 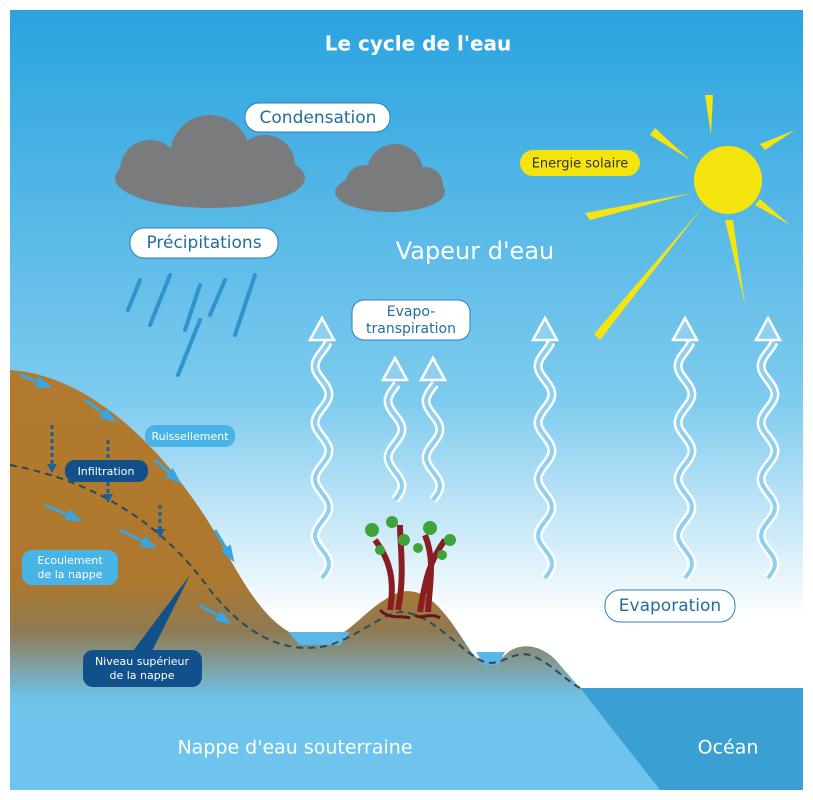 What do you see at coordinates (411, 329) in the screenshot?
I see `label: transpiration` at bounding box center [411, 329].